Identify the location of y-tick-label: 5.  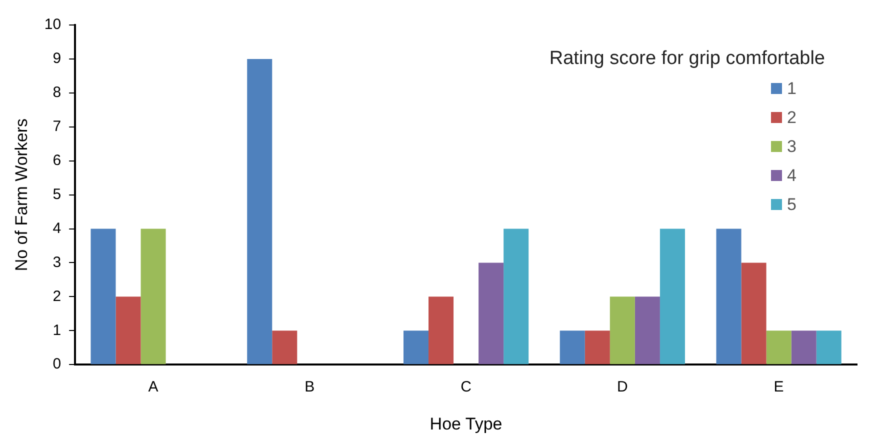
(57, 194).